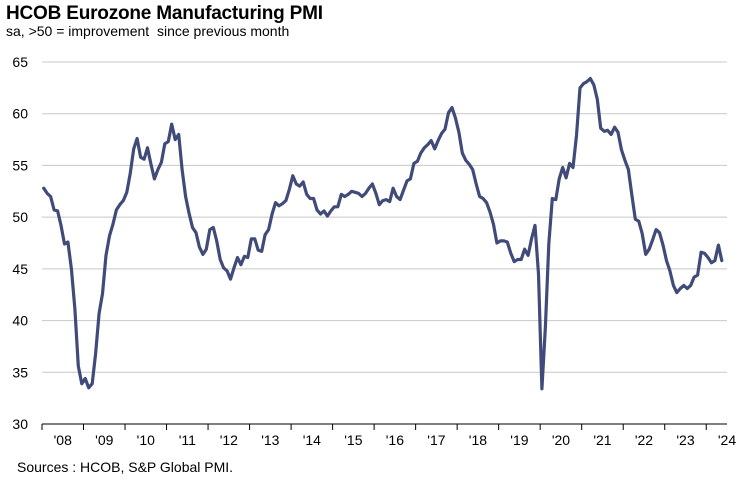  I want to click on y-tick-label: 35, so click(20, 372).